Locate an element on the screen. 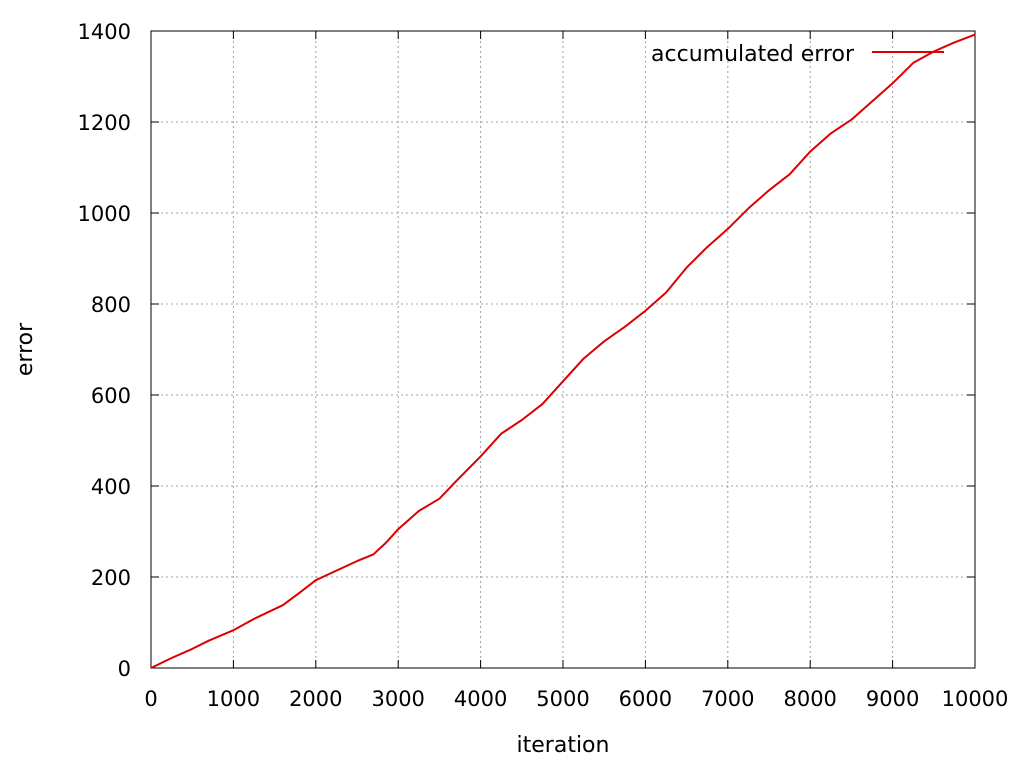  x-tick-label: 6000 is located at coordinates (645, 699).